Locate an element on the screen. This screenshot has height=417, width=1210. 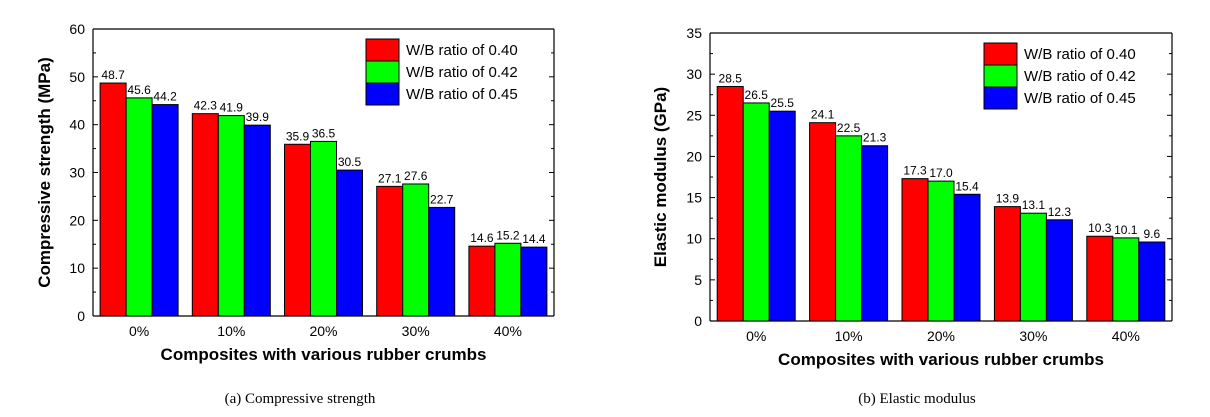
data-label: 30.5 is located at coordinates (350, 162).